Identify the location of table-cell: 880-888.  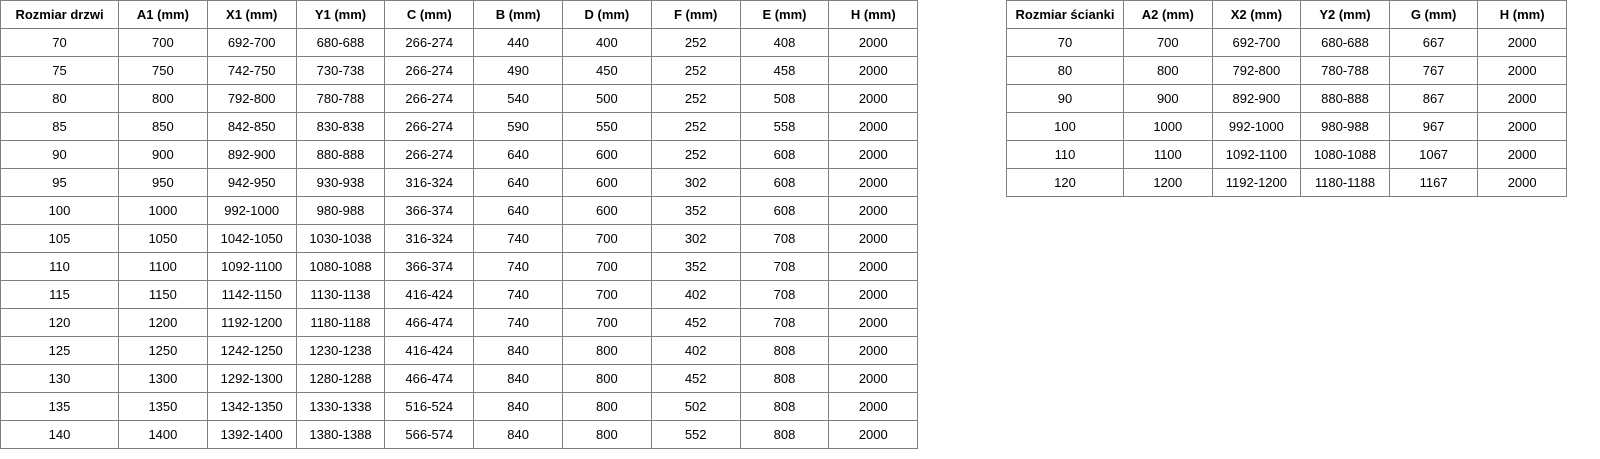
(340, 154).